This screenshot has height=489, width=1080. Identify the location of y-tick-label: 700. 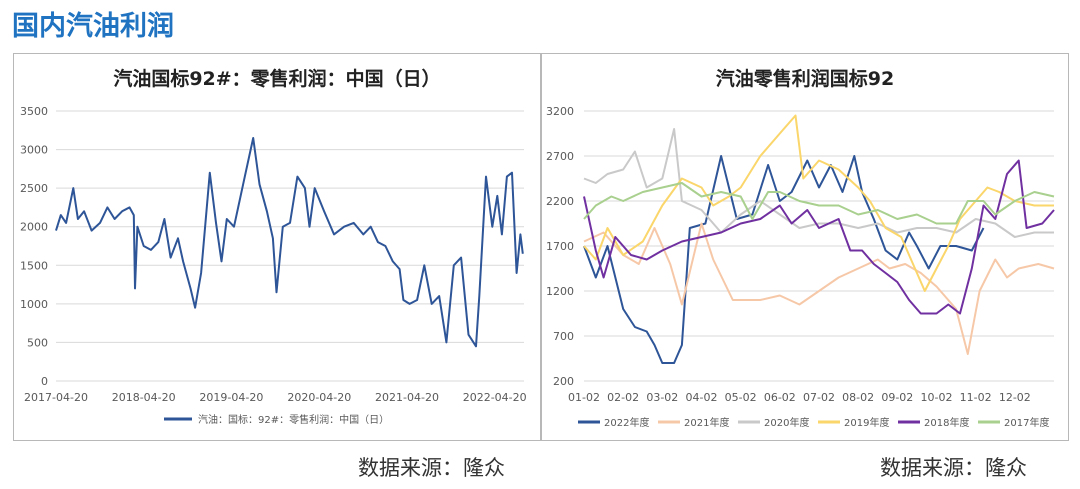
(563, 336).